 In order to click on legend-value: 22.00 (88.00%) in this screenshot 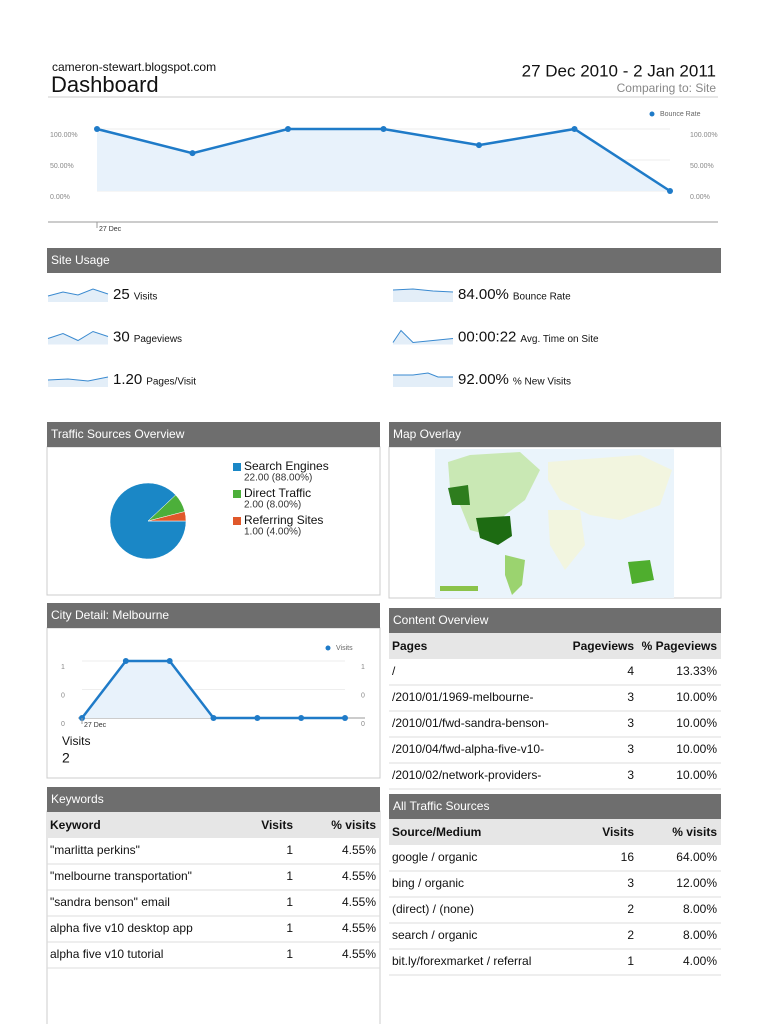, I will do `click(278, 478)`.